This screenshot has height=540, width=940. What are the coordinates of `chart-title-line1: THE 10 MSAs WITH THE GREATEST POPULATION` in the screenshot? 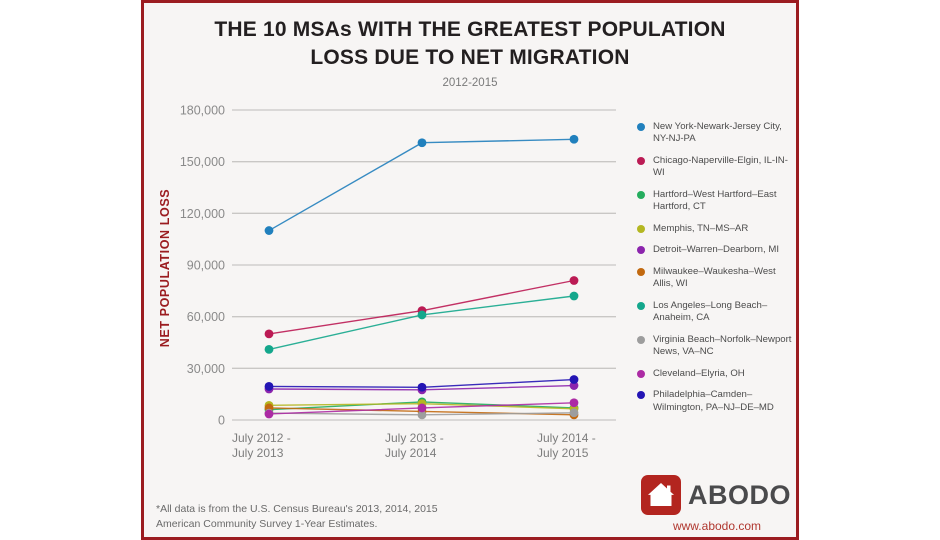 It's located at (470, 29).